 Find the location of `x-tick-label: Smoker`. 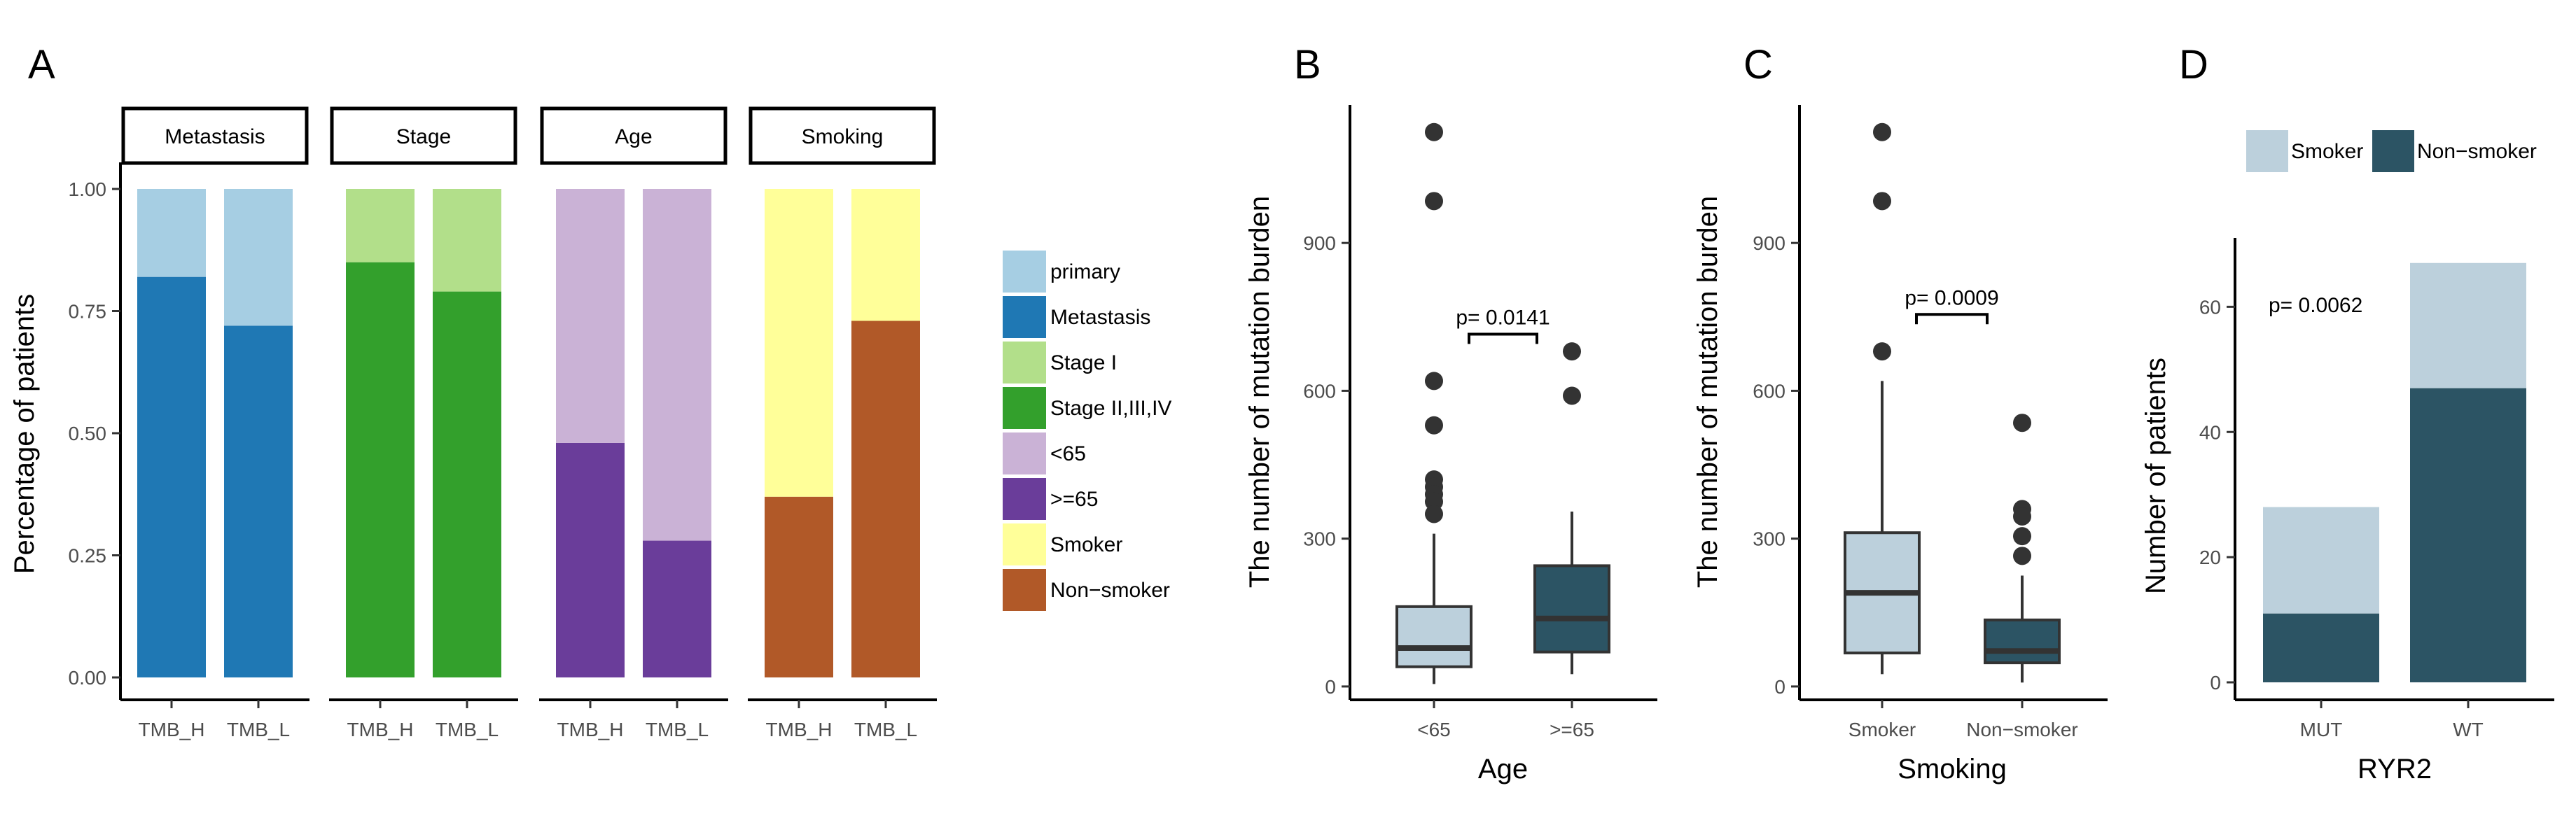

x-tick-label: Smoker is located at coordinates (1882, 729).